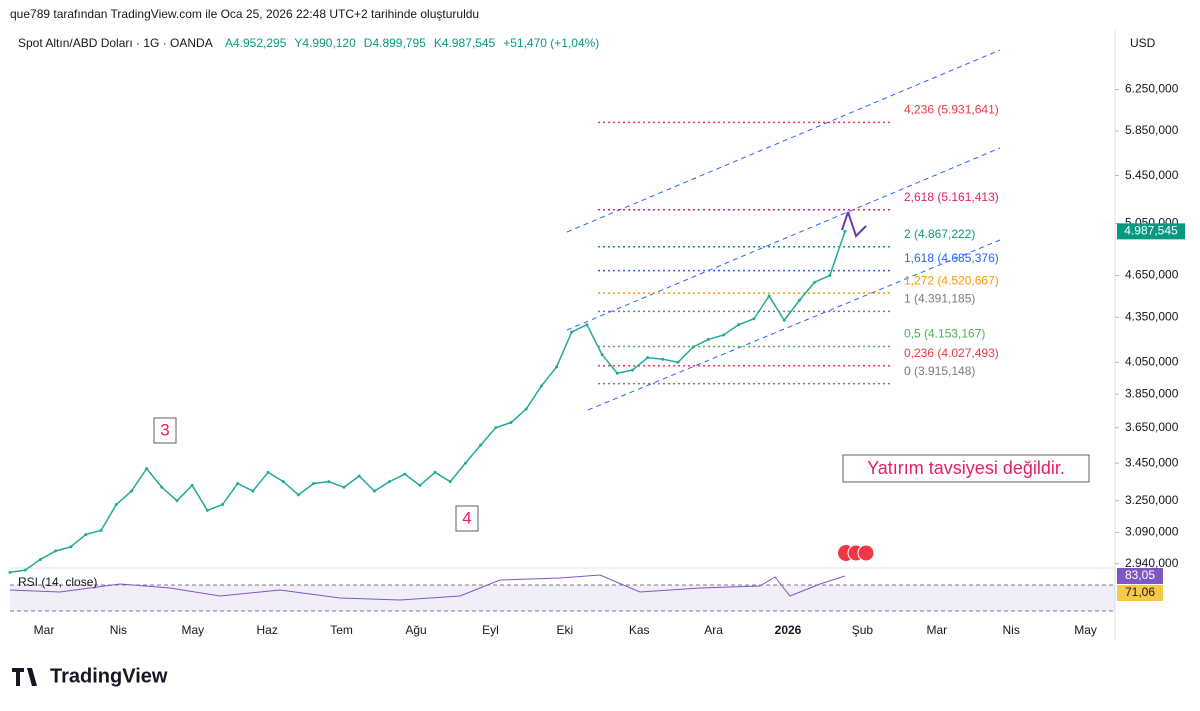 This screenshot has width=1200, height=711. What do you see at coordinates (951, 197) in the screenshot?
I see `fib-label: 2,618 (5.161,413)` at bounding box center [951, 197].